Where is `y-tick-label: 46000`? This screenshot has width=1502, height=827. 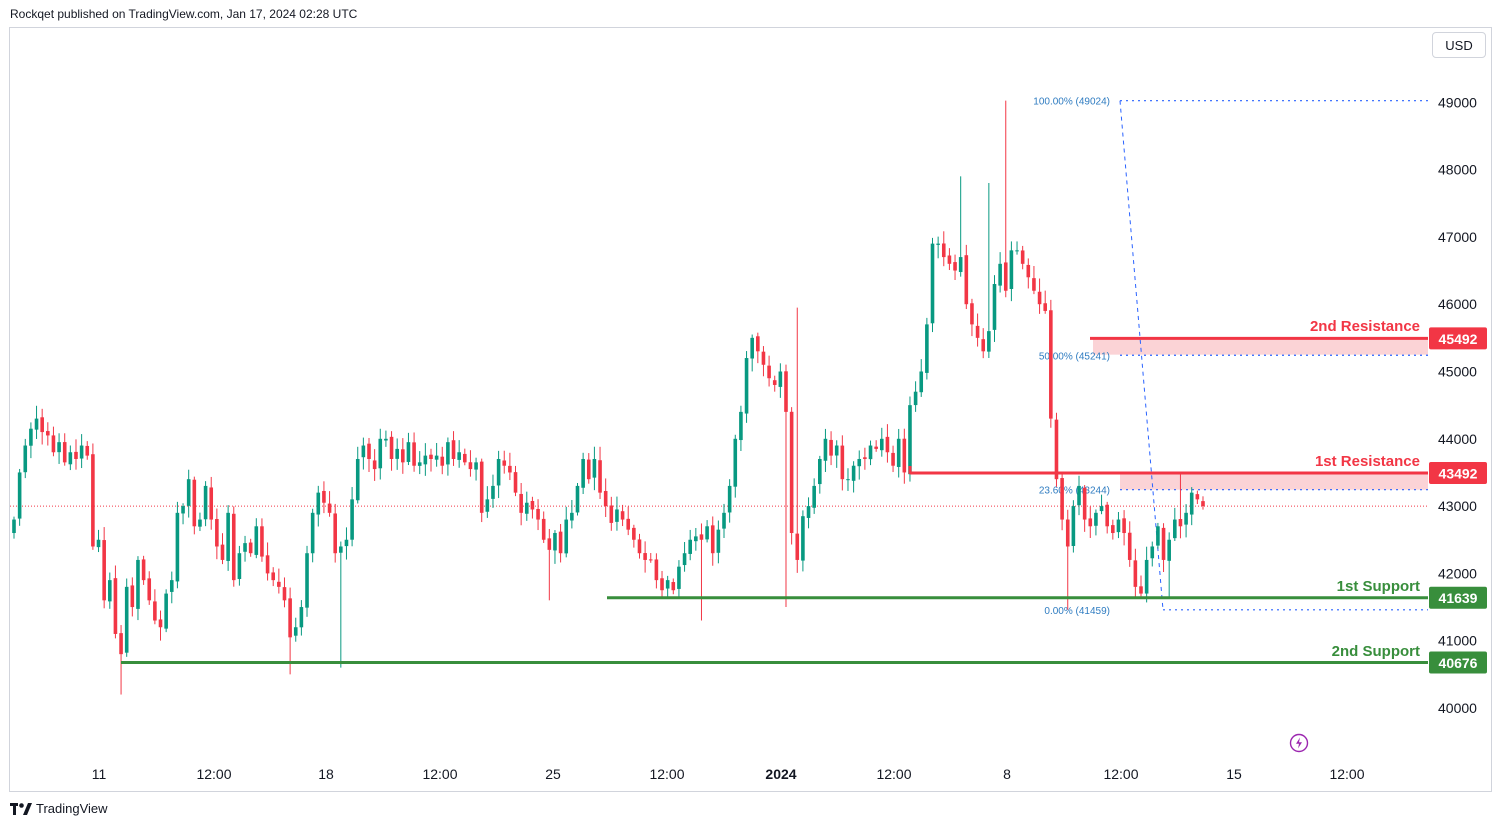
y-tick-label: 46000 is located at coordinates (1457, 304).